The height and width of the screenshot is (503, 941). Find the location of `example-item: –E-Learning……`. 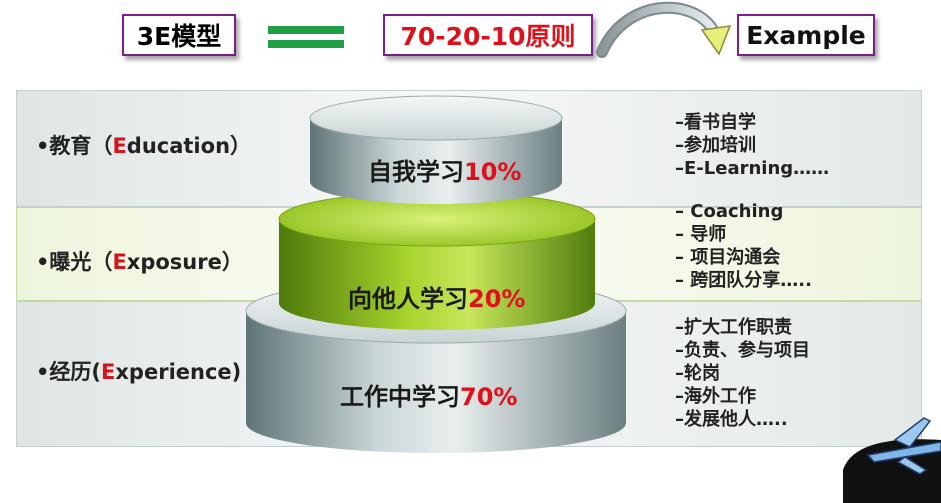

example-item: –E-Learning…… is located at coordinates (752, 168).